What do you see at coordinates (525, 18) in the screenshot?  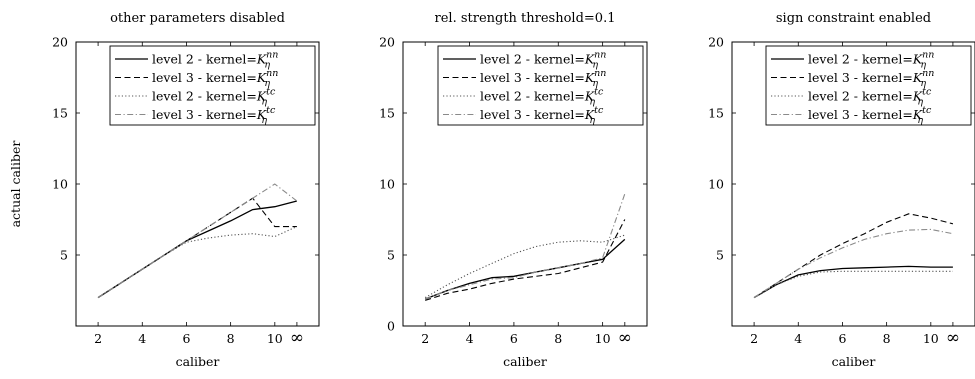 I see `chart-title: rel. strength threshold=0.1` at bounding box center [525, 18].